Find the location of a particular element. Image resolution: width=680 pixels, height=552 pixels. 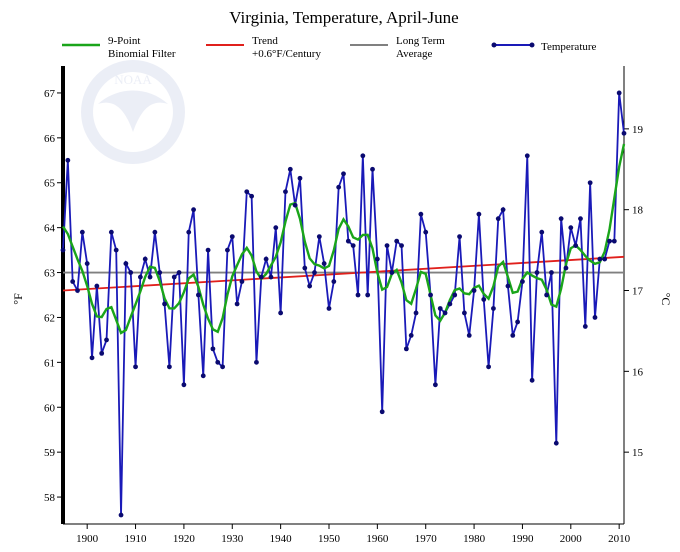

noaa-bird-icon is located at coordinates (133, 111).